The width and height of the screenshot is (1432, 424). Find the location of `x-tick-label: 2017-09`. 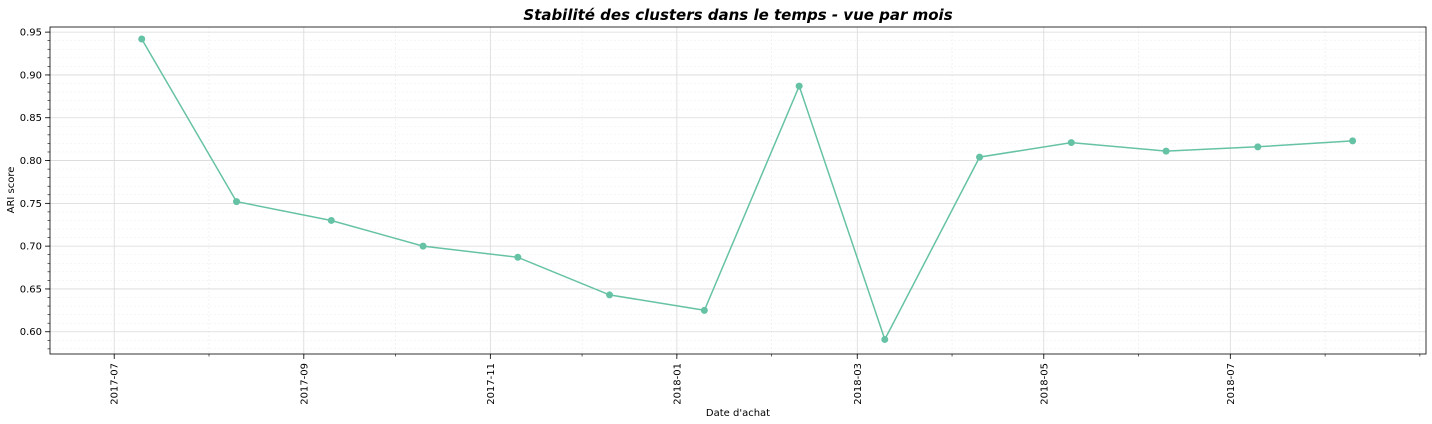

x-tick-label: 2017-09 is located at coordinates (304, 384).